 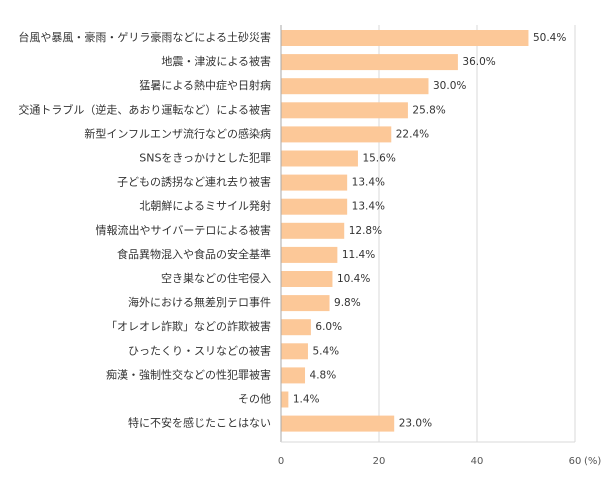 What do you see at coordinates (306, 400) in the screenshot?
I see `value-label: 1.4%` at bounding box center [306, 400].